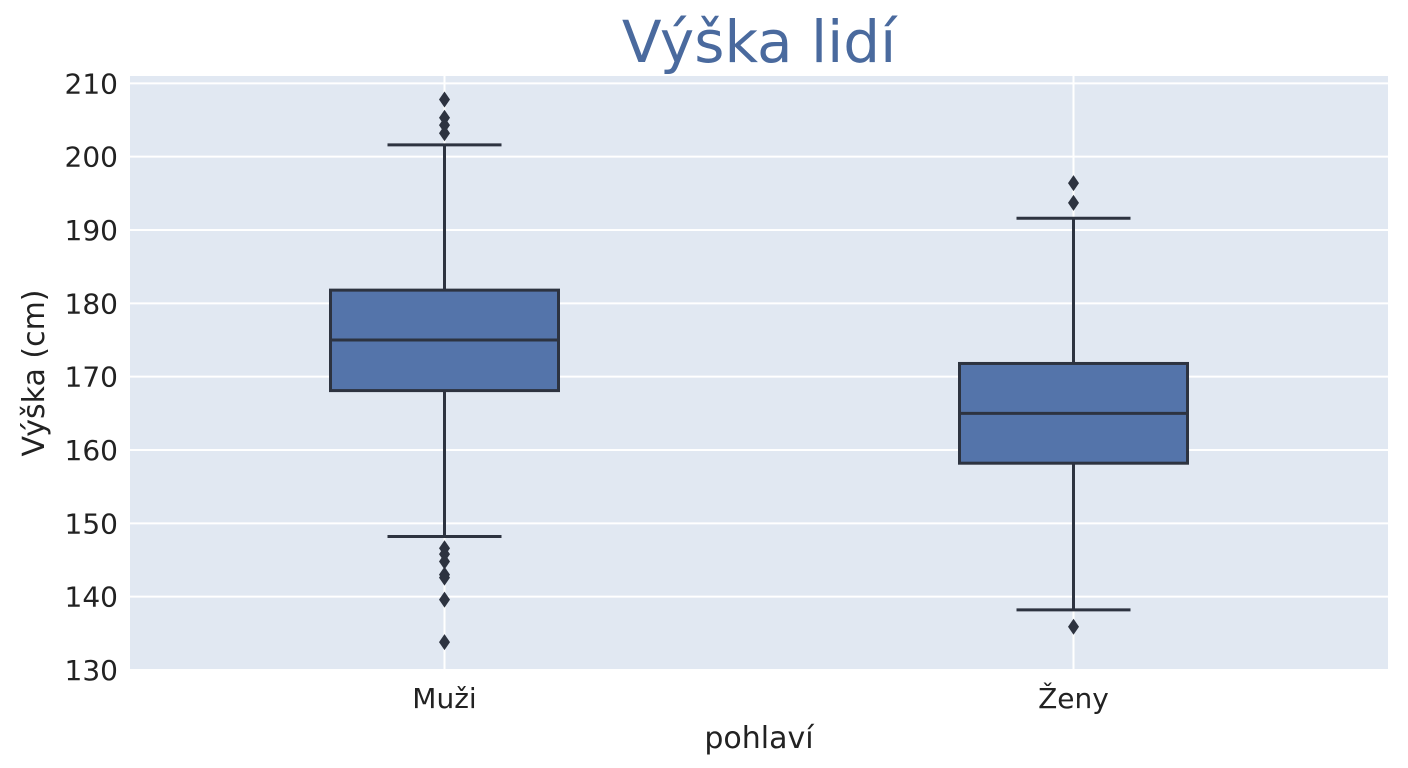 The image size is (1408, 768). I want to click on chart-title: Výška lidí, so click(760, 42).